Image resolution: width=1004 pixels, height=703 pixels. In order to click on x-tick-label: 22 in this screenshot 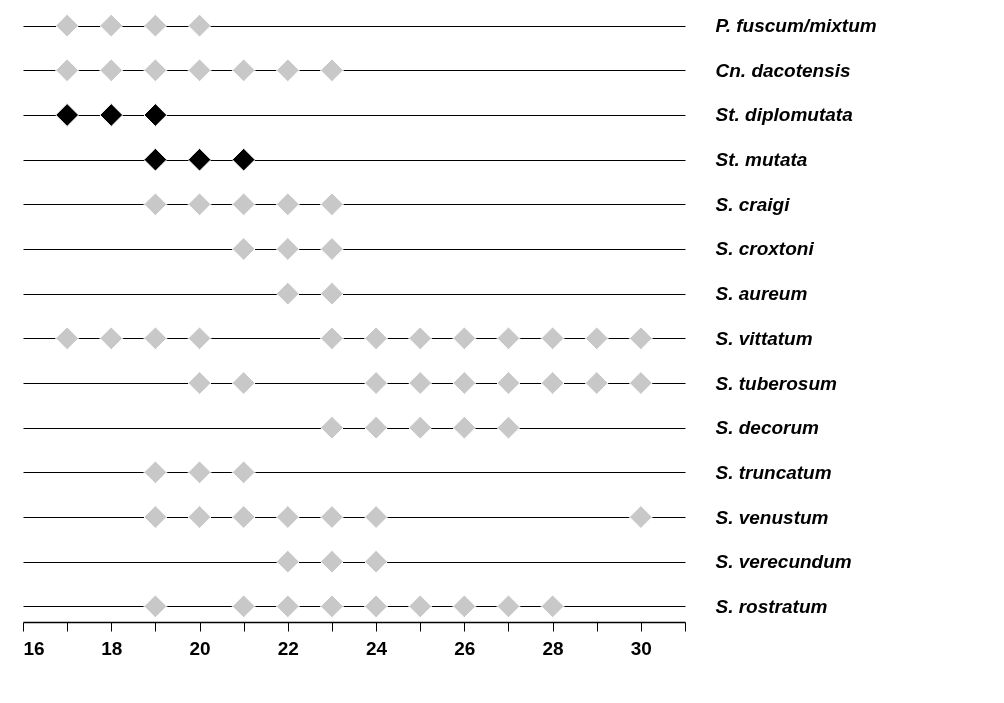, I will do `click(288, 648)`.